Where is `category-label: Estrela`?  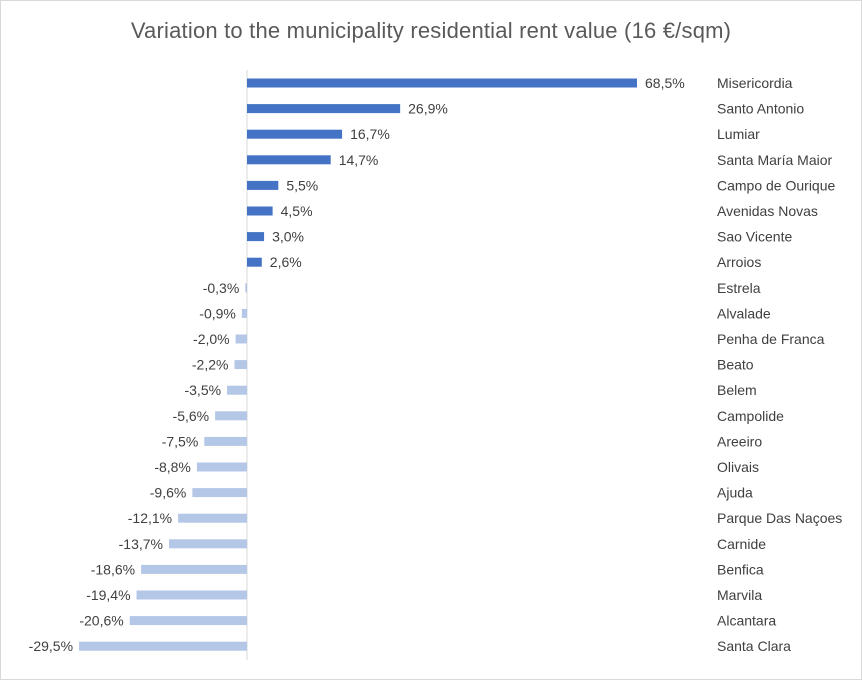 category-label: Estrela is located at coordinates (739, 288).